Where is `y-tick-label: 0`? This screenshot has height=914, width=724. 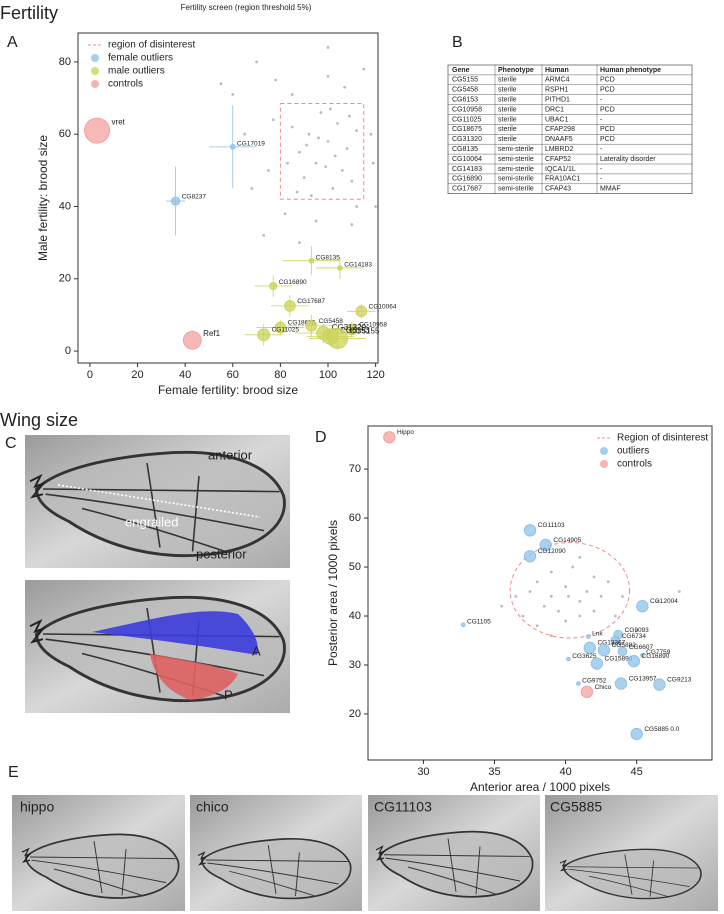
y-tick-label: 0 is located at coordinates (68, 351).